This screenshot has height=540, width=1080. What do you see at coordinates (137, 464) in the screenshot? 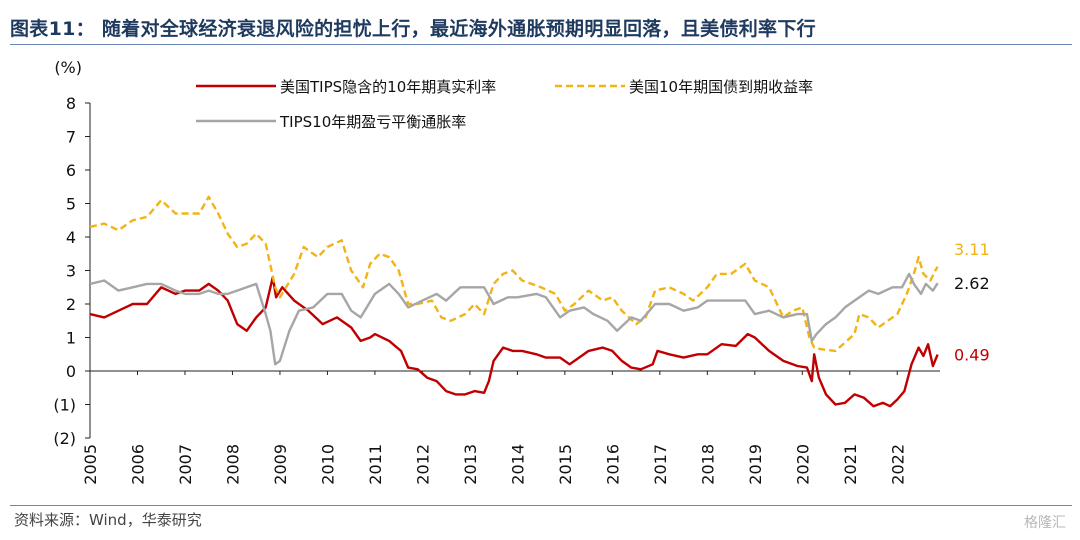
I see `x-tick-label: 2006` at bounding box center [137, 464].